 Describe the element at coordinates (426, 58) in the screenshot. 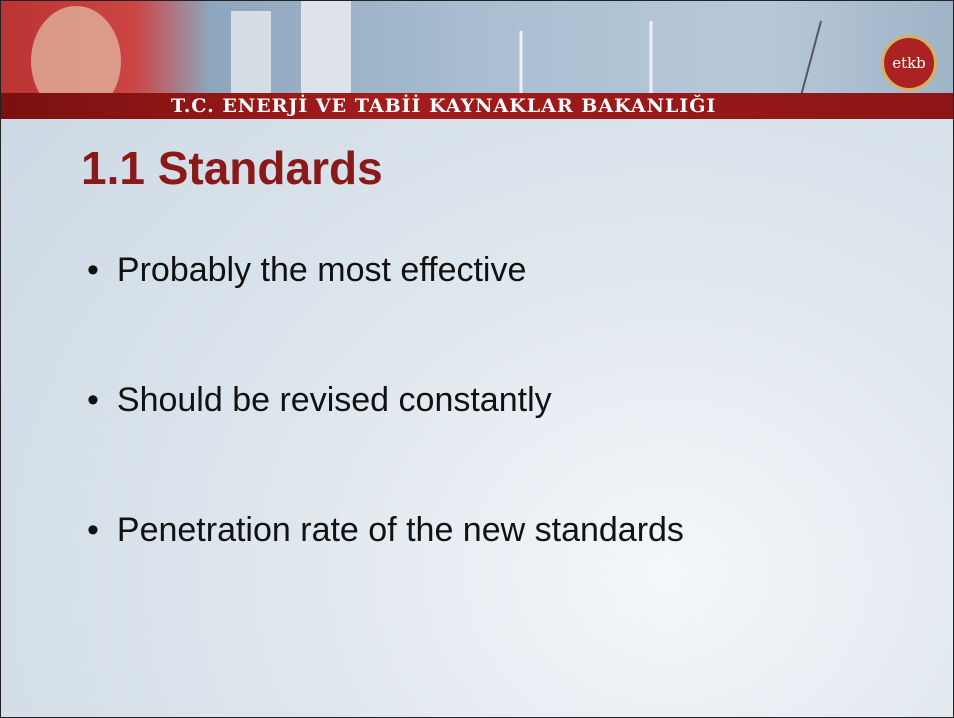

I see `banner-art` at that location.